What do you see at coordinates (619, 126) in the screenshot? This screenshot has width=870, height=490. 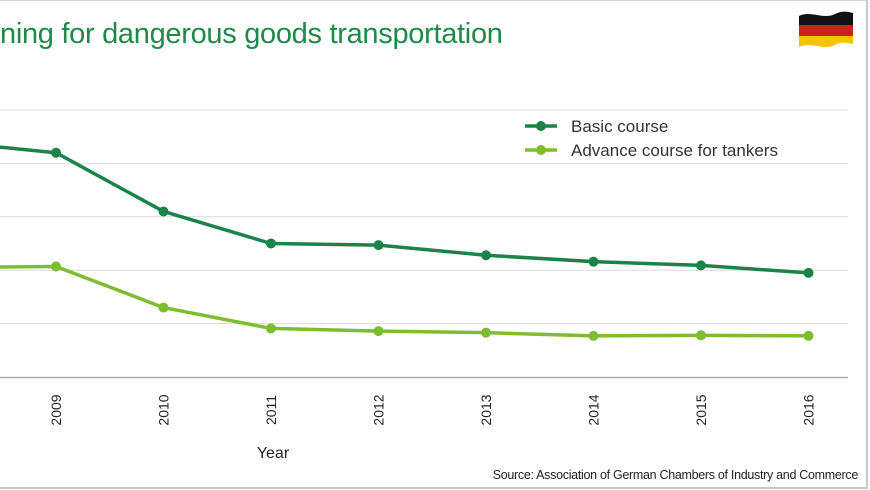 I see `legend-label-basic: Basic course` at bounding box center [619, 126].